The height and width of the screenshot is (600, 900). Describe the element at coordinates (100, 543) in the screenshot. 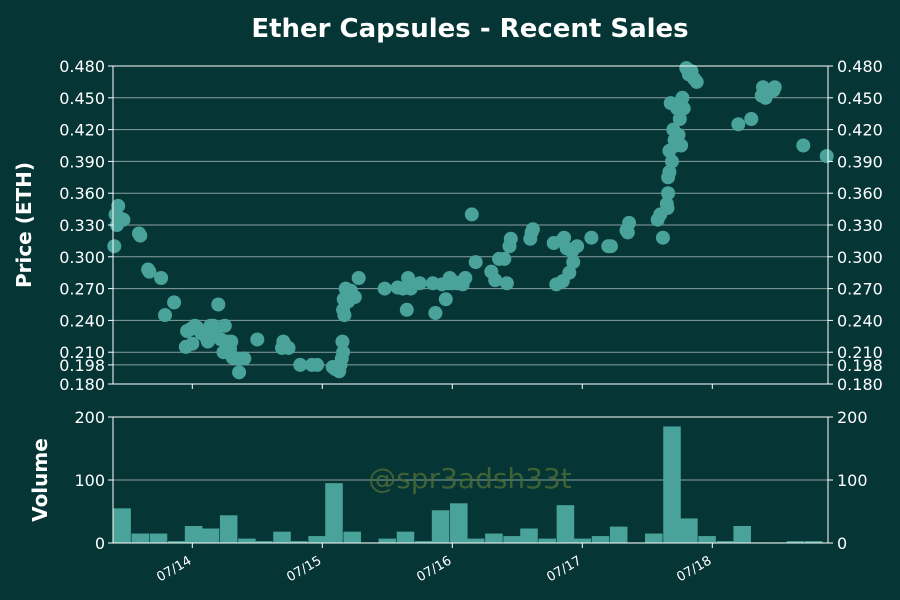

I see `volume-tick-label-left: 0` at that location.